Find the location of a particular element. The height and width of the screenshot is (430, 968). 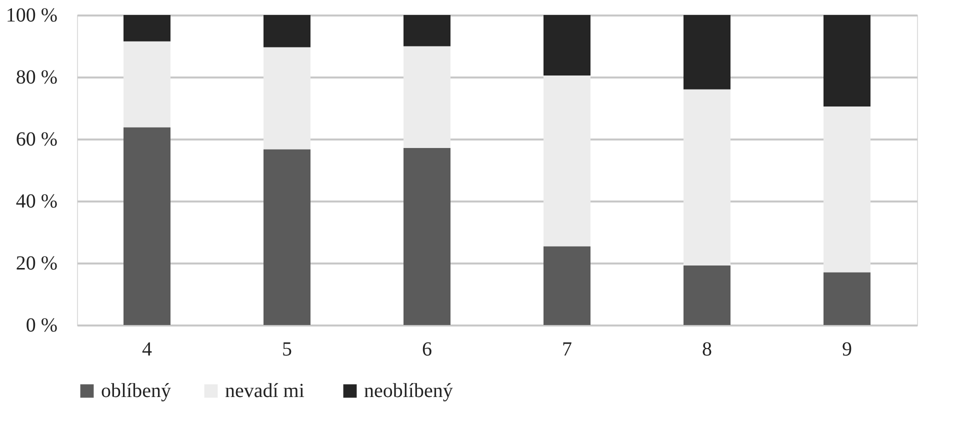

x-tick-label: 4 is located at coordinates (147, 349).